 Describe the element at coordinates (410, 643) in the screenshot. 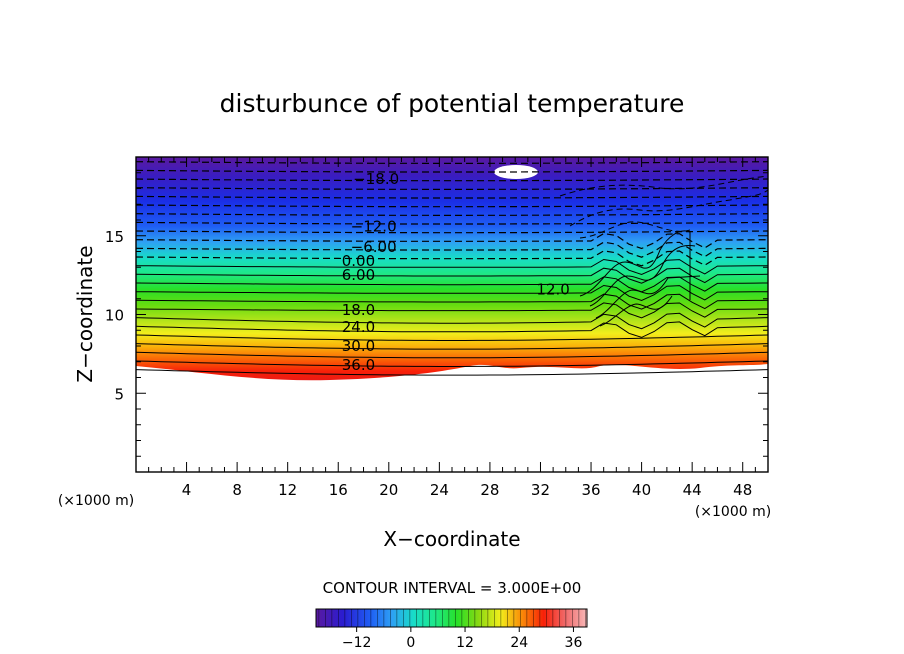

I see `colorbar-tick-label: 0` at that location.